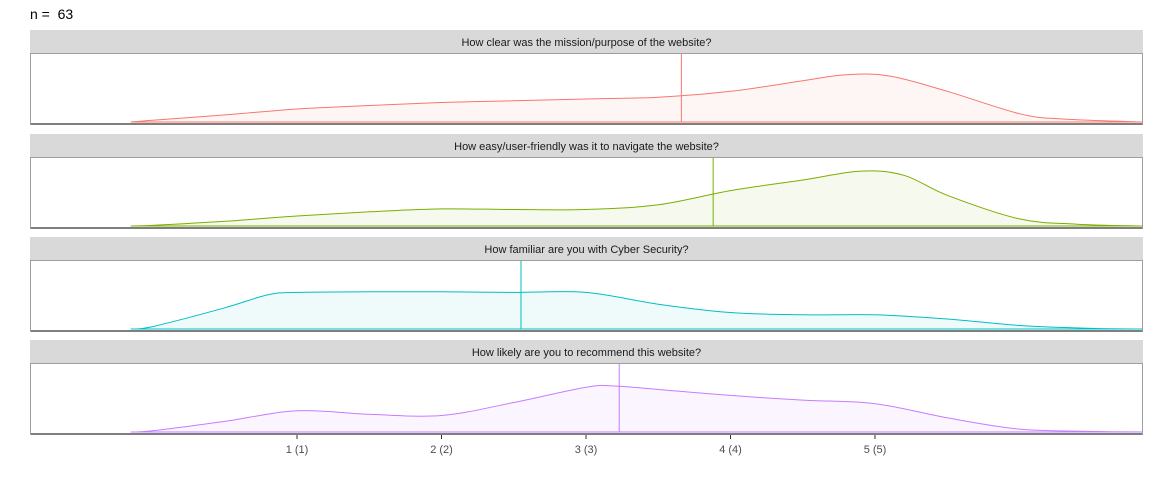 The width and height of the screenshot is (1152, 480). I want to click on x-axis-tick-label: 1 (1), so click(297, 450).